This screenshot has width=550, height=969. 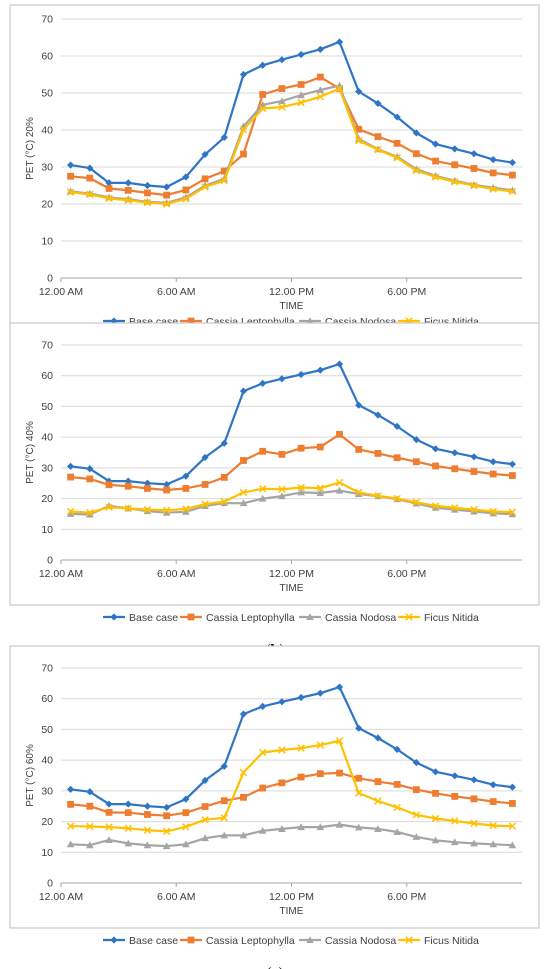 I want to click on y-tick-label: 70, so click(x=47, y=669).